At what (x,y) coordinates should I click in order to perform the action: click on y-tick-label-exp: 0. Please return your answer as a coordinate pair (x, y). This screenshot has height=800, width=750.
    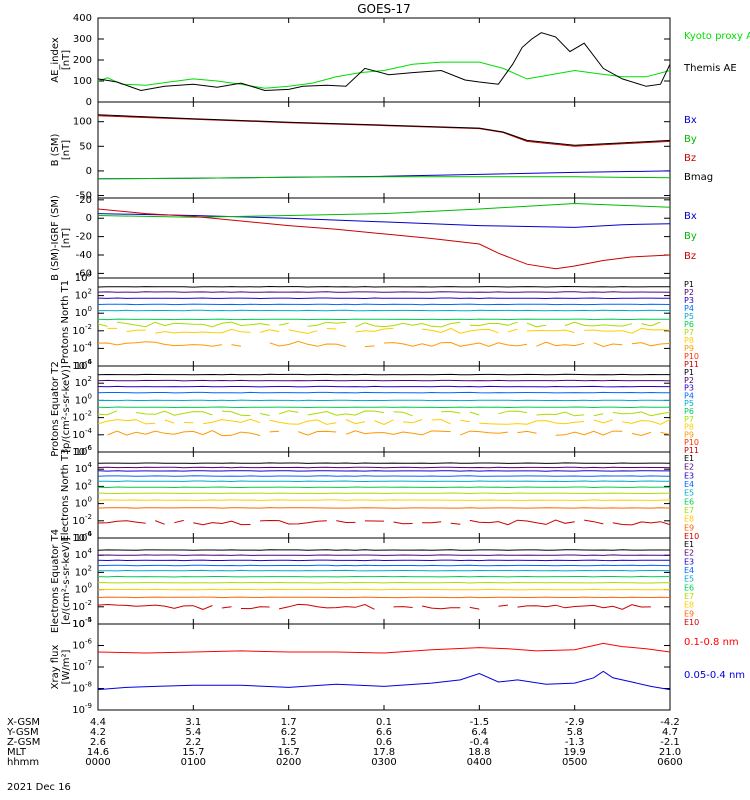
    Looking at the image, I should click on (90, 500).